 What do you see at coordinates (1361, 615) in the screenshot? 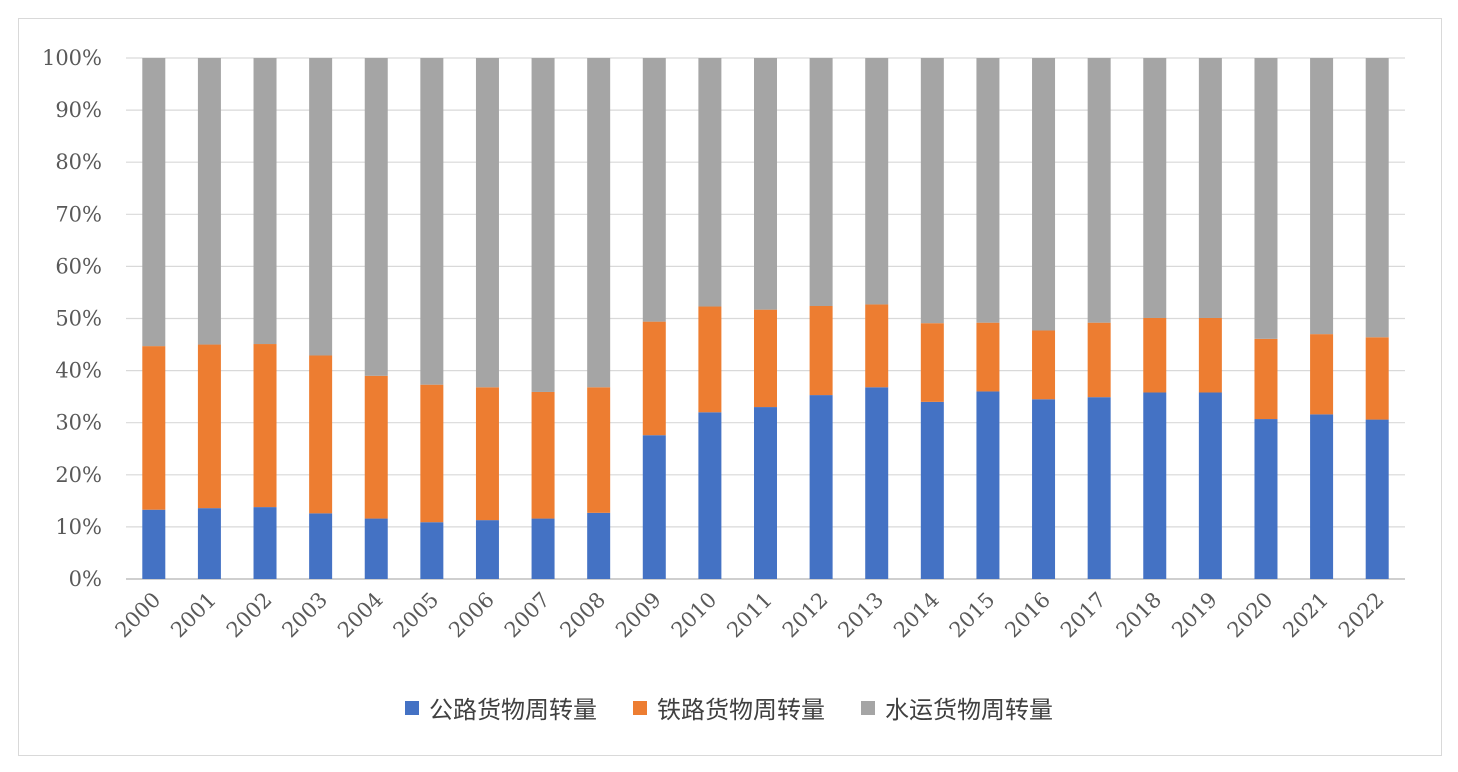
I see `x-tick-label: 2022` at bounding box center [1361, 615].